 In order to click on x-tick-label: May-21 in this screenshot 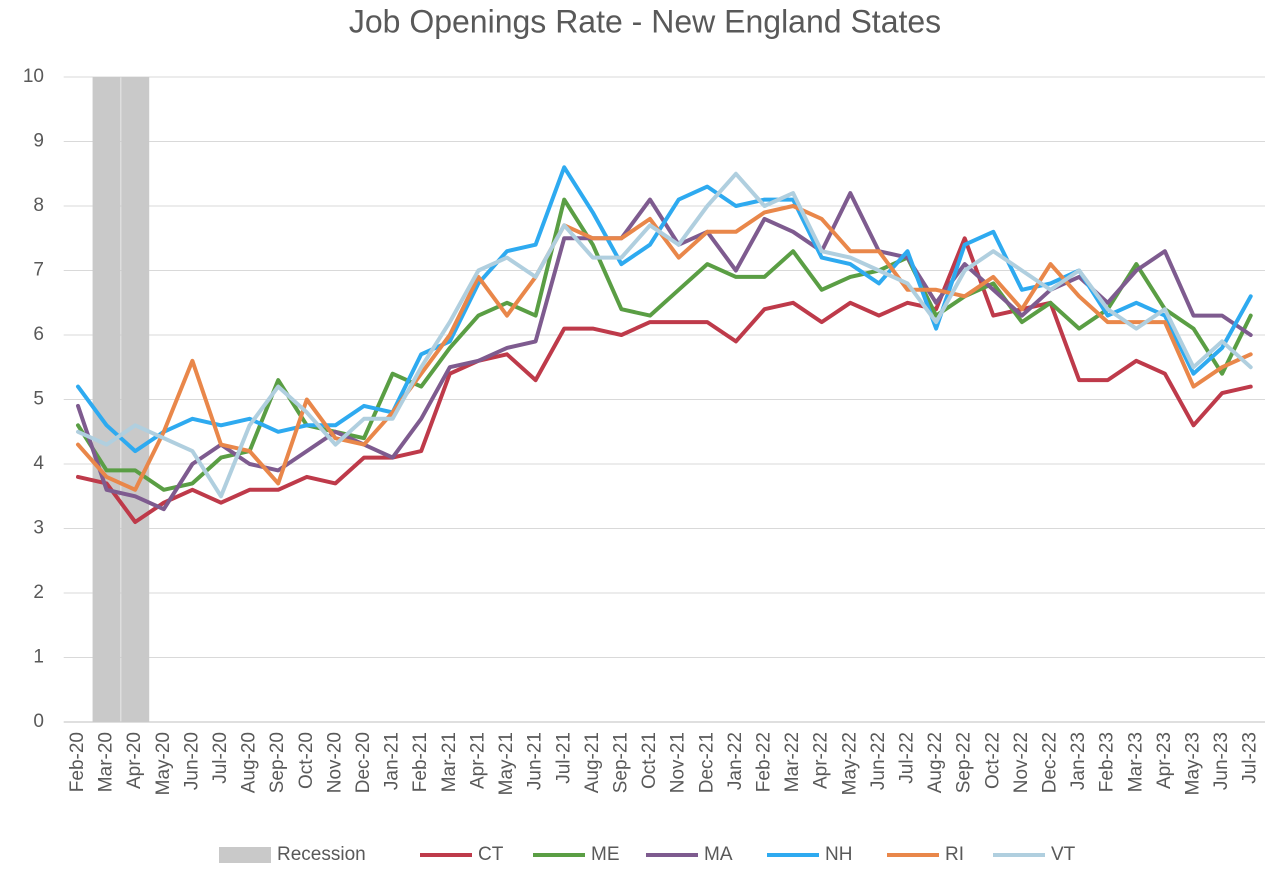, I will do `click(506, 763)`.